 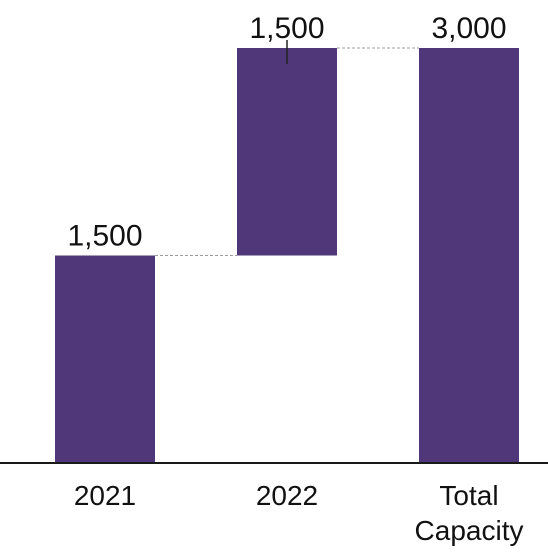 What do you see at coordinates (287, 152) in the screenshot?
I see `bar-2022` at bounding box center [287, 152].